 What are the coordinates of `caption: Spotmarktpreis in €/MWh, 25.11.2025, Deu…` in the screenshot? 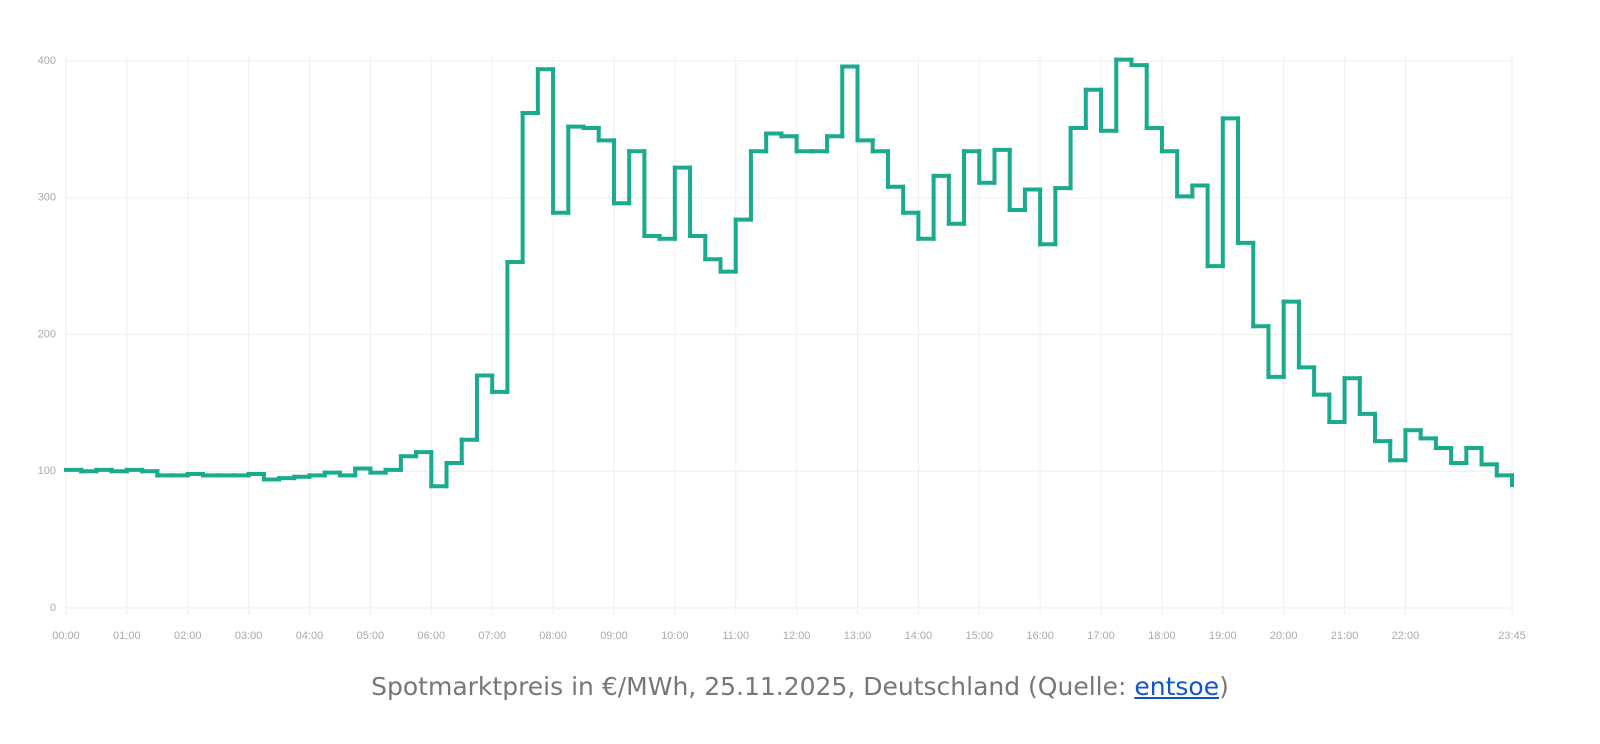 It's located at (800, 686).